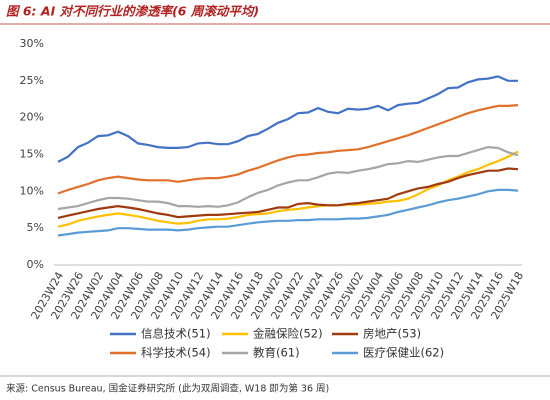 The image size is (550, 400). What do you see at coordinates (276, 353) in the screenshot?
I see `legend-label: 教育(61)` at bounding box center [276, 353].